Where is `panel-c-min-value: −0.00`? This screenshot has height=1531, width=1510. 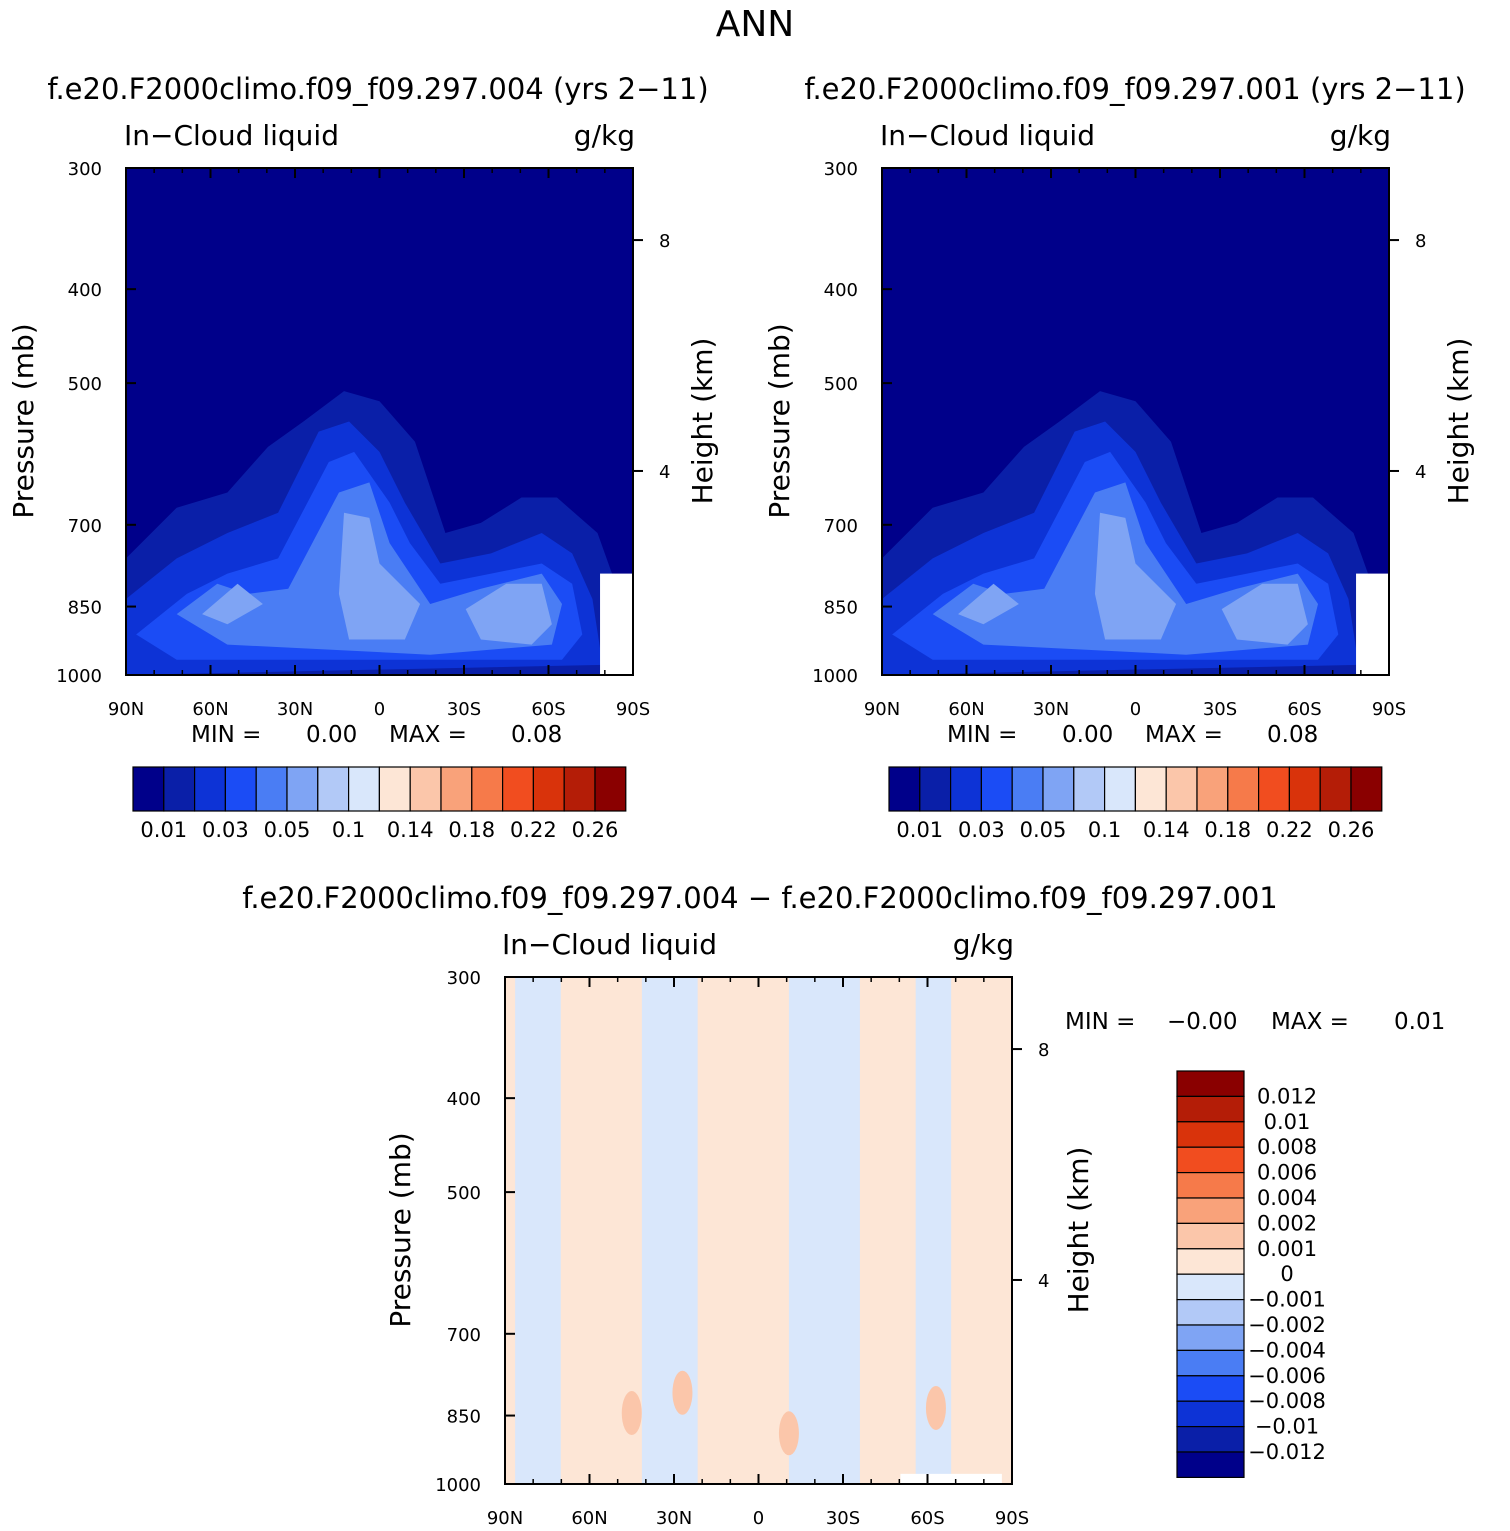 panel-c-min-value: −0.00 is located at coordinates (1202, 1022).